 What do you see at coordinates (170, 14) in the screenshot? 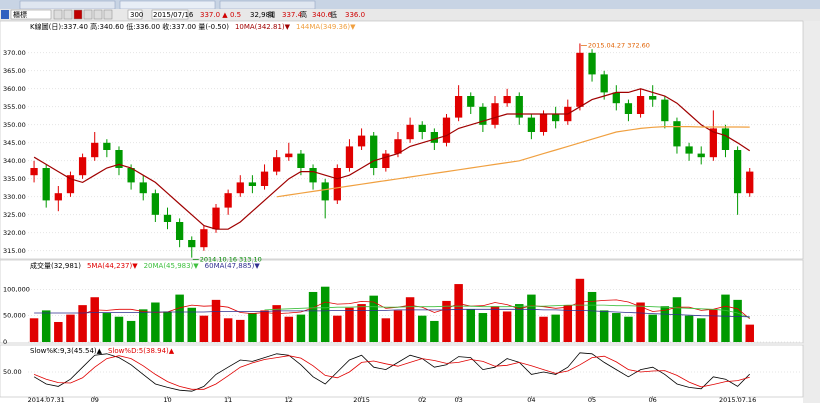
I see `date-box` at bounding box center [170, 14].